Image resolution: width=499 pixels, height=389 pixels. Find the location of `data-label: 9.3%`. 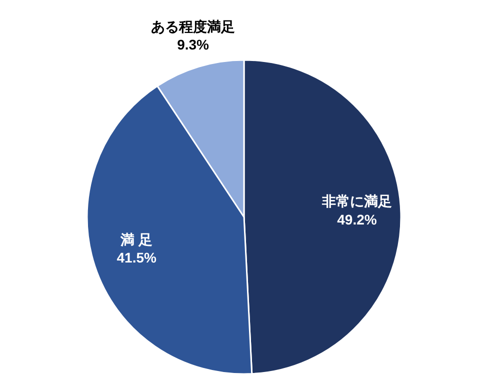

data-label: 9.3% is located at coordinates (193, 44).